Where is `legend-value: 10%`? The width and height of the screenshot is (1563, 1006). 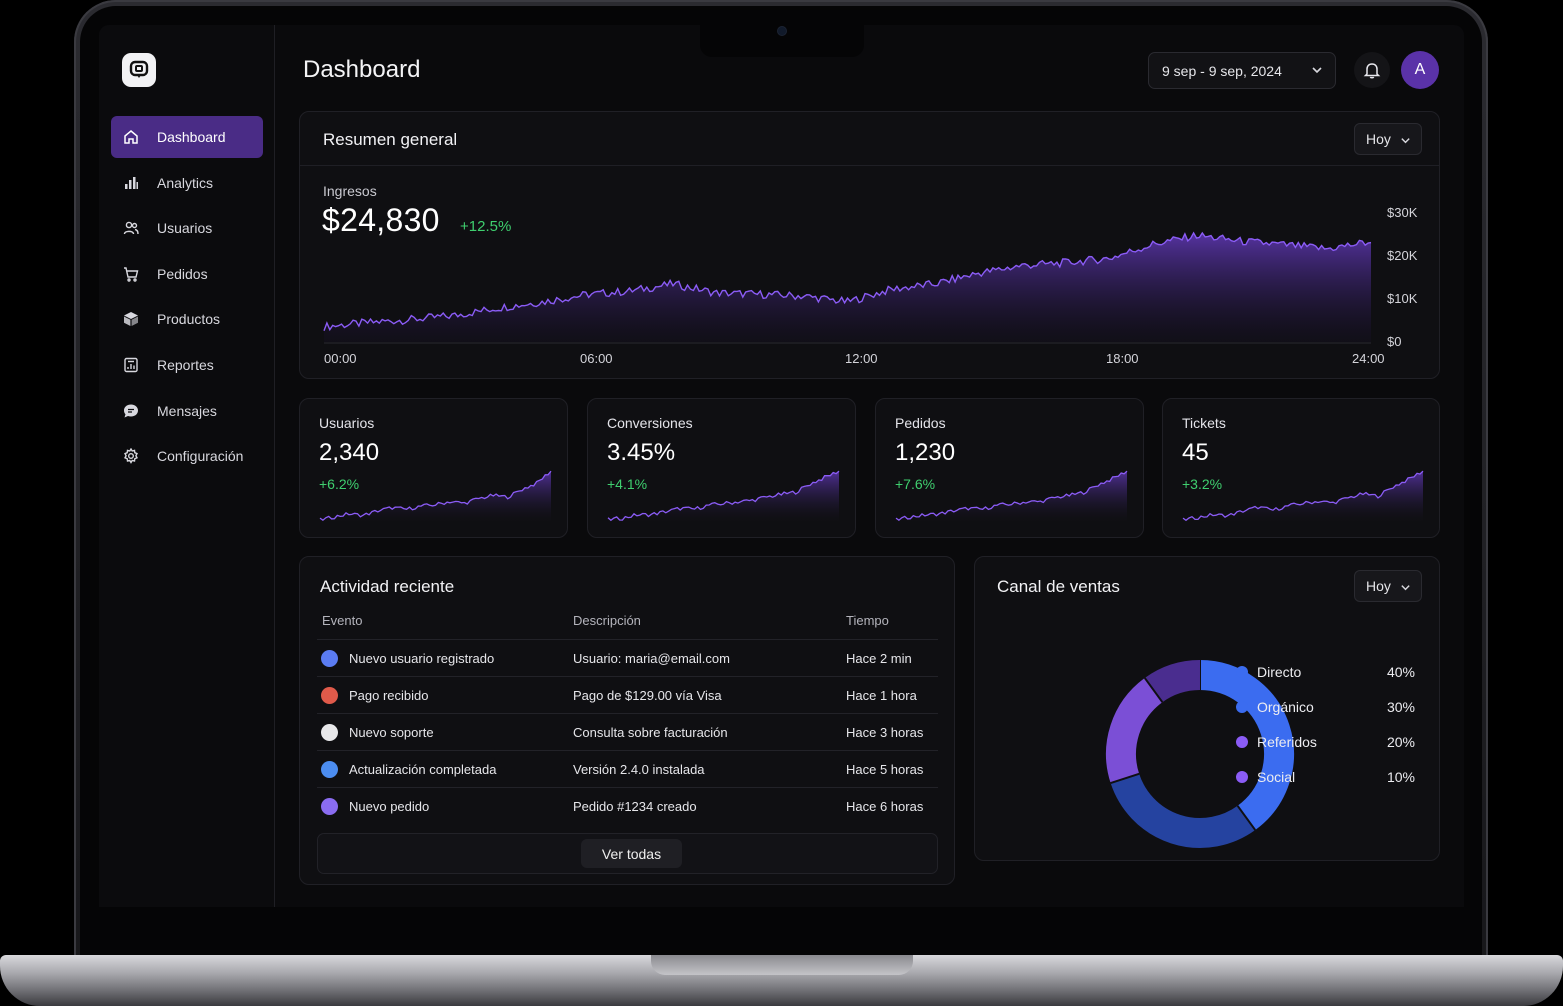 legend-value: 10% is located at coordinates (1400, 777).